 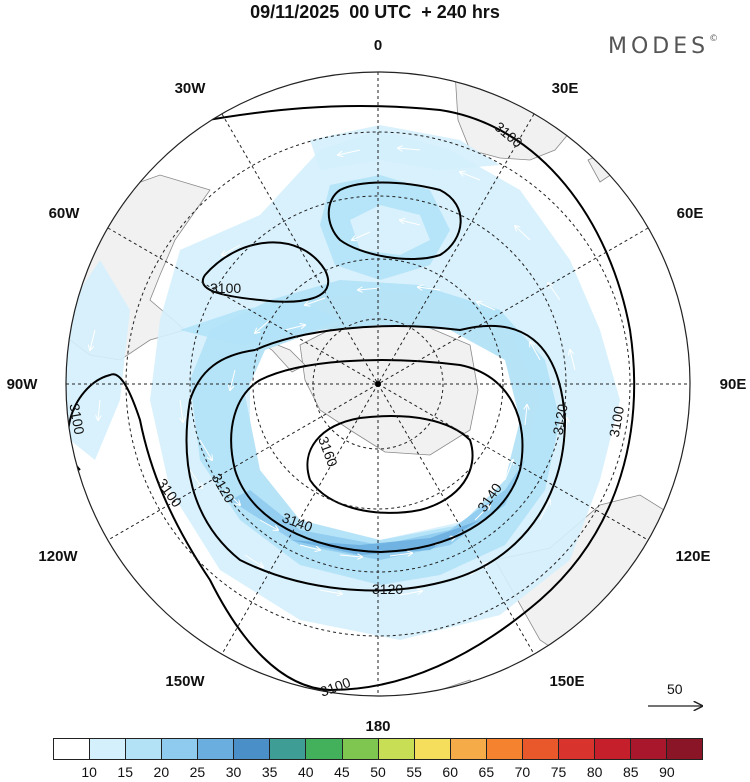 What do you see at coordinates (522, 772) in the screenshot?
I see `colorbar-tick-label: 70` at bounding box center [522, 772].